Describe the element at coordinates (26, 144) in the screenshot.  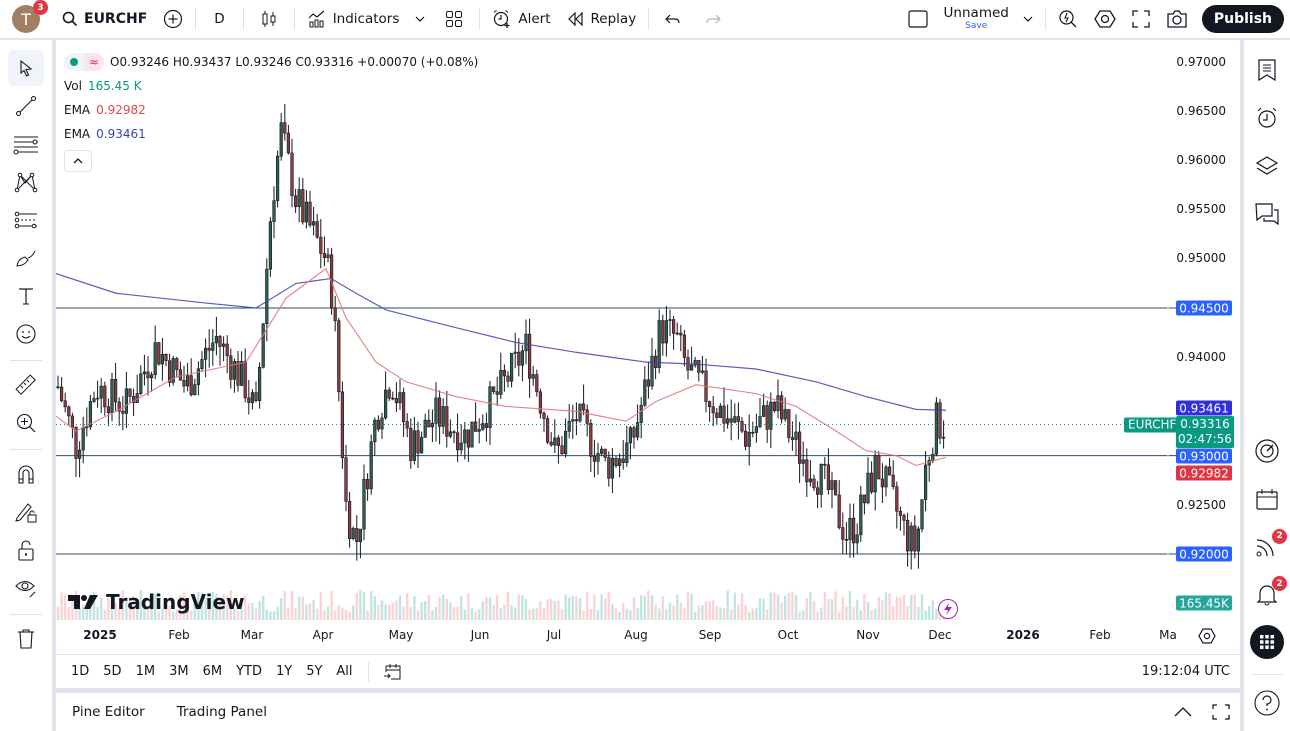
I see `horizontal-lines-tool` at that location.